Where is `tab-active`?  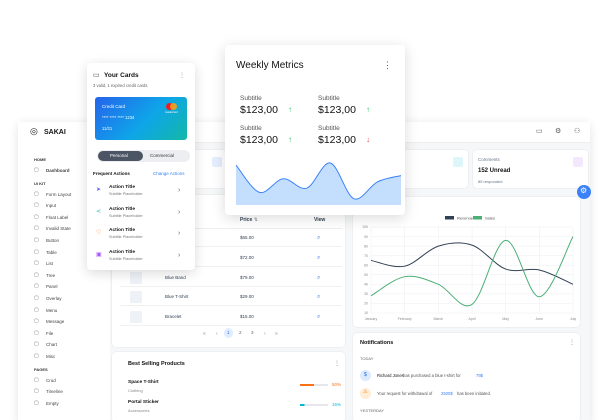
tab-active is located at coordinates (120, 156).